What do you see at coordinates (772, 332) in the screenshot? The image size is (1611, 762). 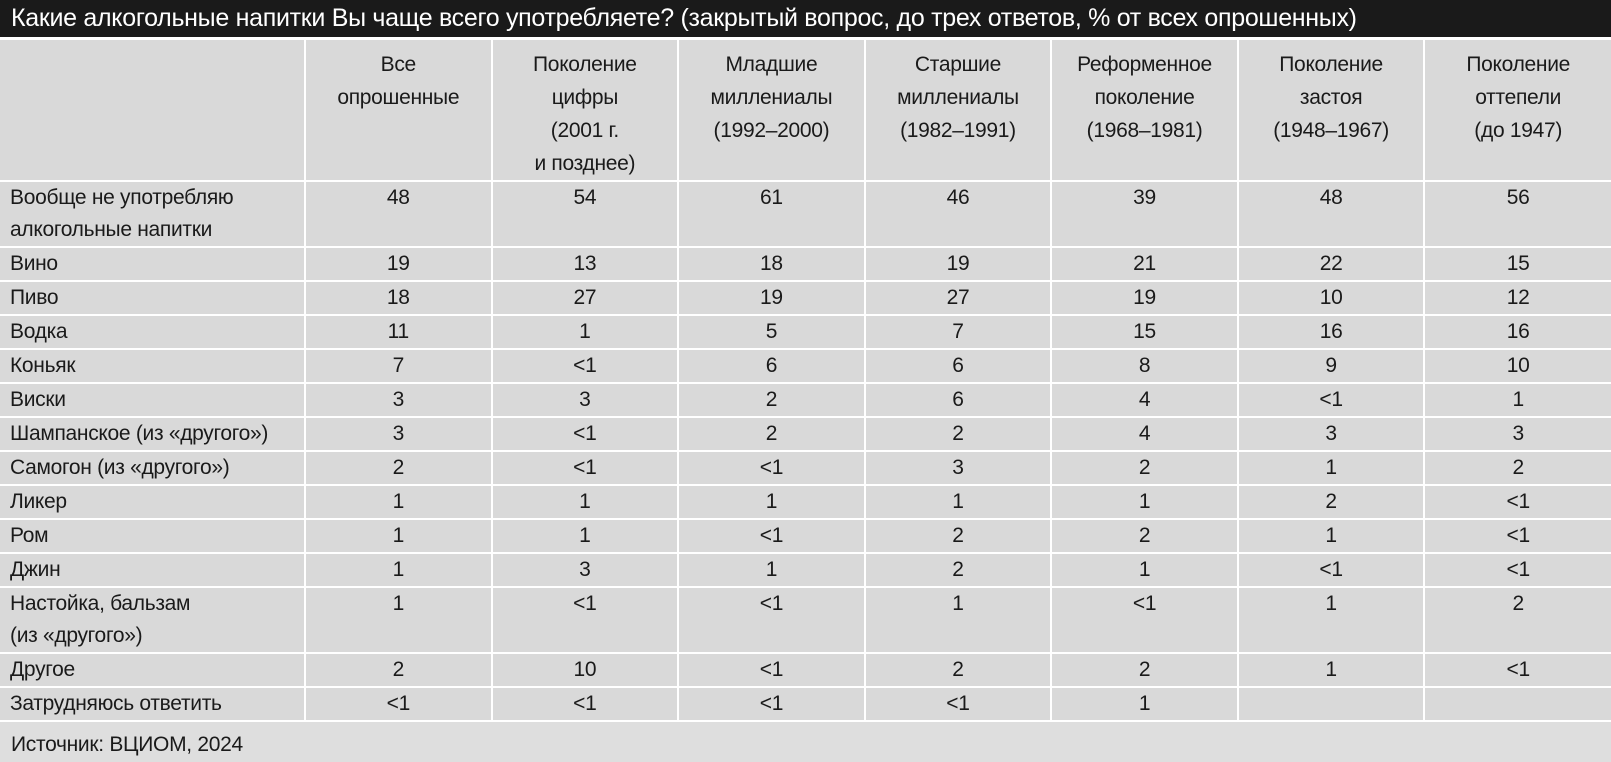 I see `value-cell: 5` at bounding box center [772, 332].